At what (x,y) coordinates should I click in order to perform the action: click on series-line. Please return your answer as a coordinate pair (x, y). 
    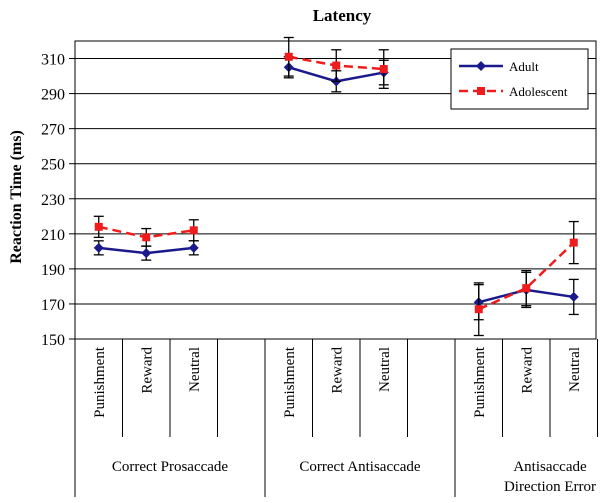
    Looking at the image, I should click on (526, 276).